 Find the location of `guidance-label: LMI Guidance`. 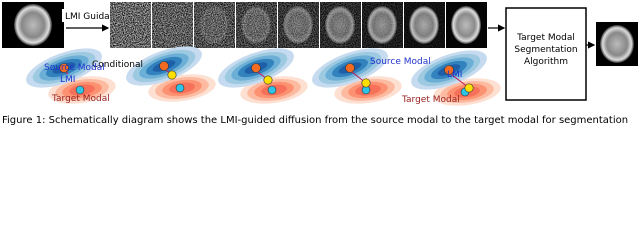

guidance-label: LMI Guidance is located at coordinates (95, 17).